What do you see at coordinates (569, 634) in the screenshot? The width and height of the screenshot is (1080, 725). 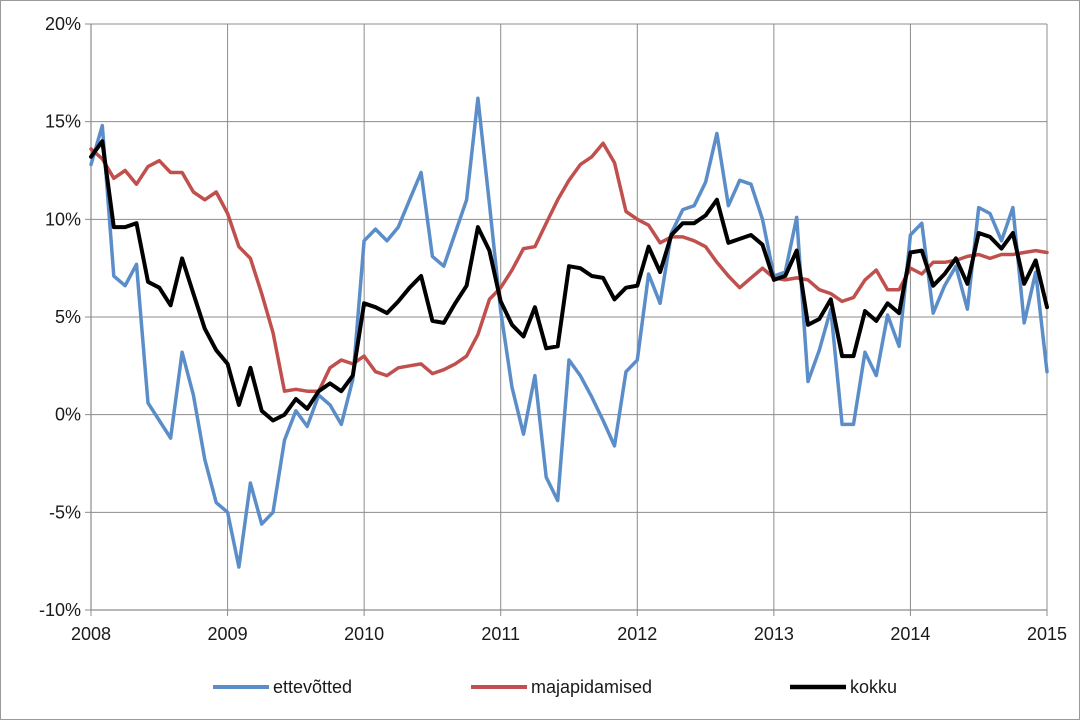 I see `x-tick-labels: 2008 2009 2010 2011 2012 2013 2014 2015` at bounding box center [569, 634].